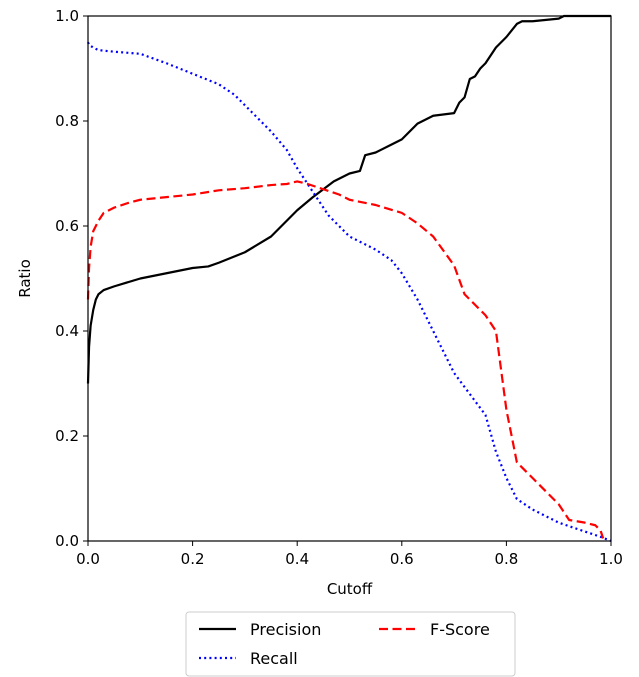  Describe the element at coordinates (350, 589) in the screenshot. I see `x-axis-title: Cutoff` at that location.